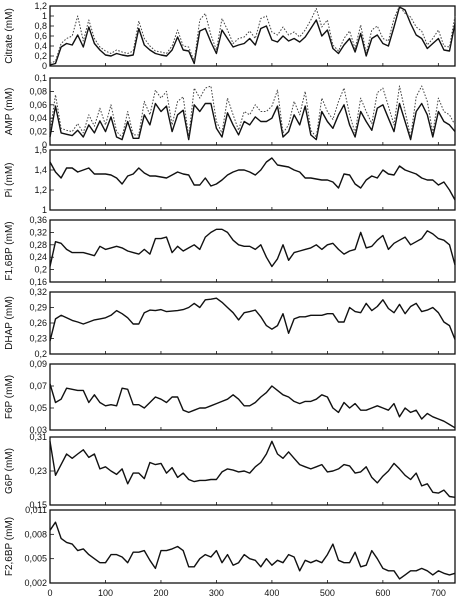 This screenshot has height=603, width=462. I want to click on y-axis-label-4: DHAP (mM), so click(9, 323).